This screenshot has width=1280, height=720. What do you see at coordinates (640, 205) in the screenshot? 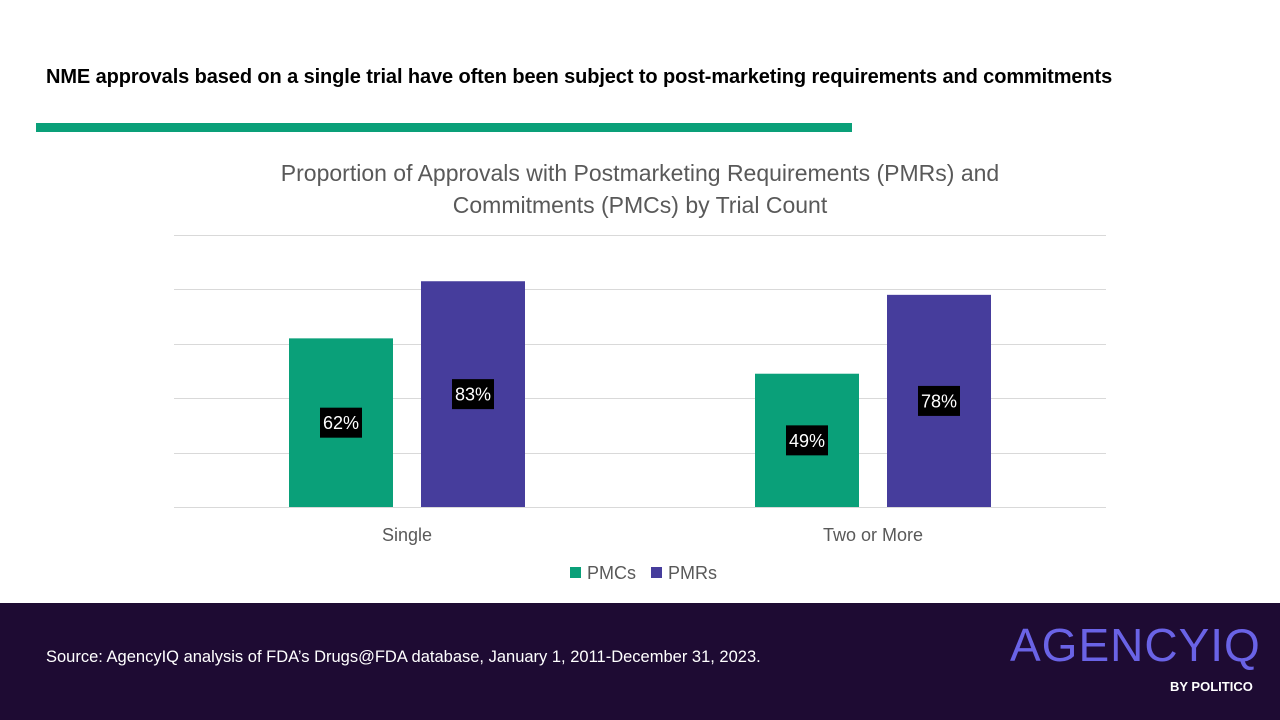
I see `chart-title-line-2: Commitments (PMCs) by Trial Count` at bounding box center [640, 205].